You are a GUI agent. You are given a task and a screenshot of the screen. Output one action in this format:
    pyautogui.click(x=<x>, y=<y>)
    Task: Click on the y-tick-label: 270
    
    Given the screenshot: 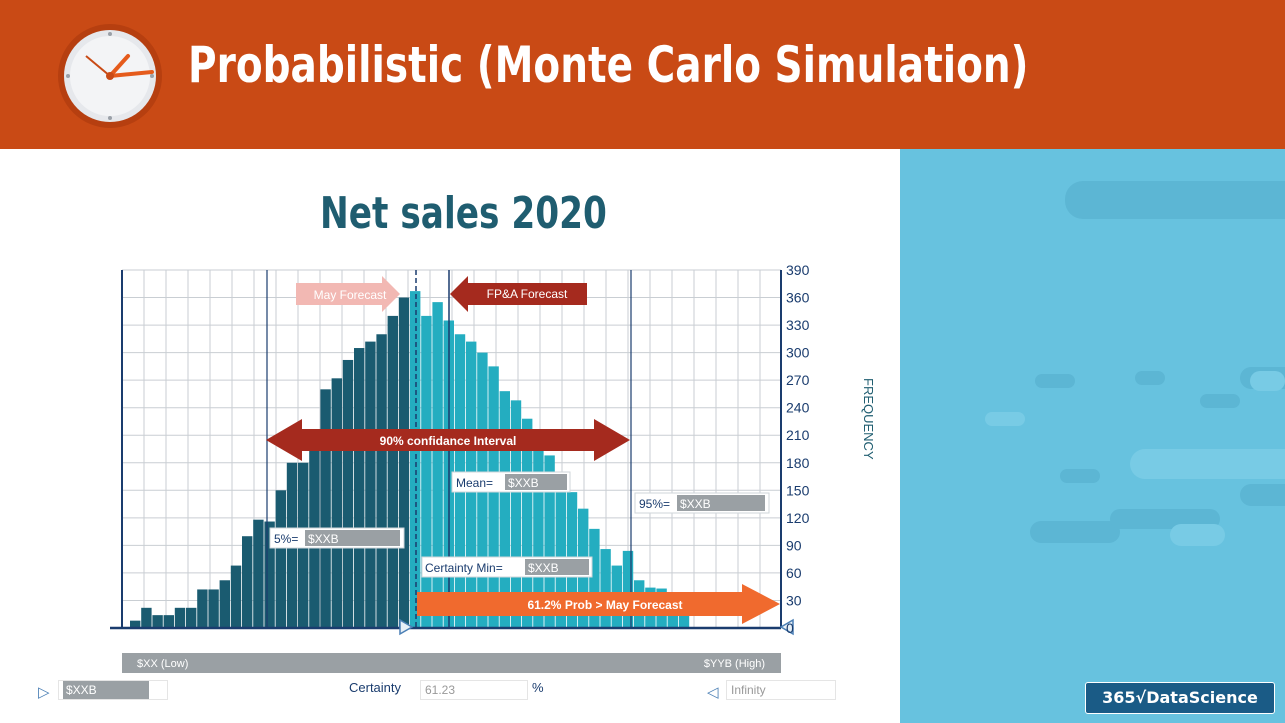 What is the action you would take?
    pyautogui.click(x=798, y=380)
    